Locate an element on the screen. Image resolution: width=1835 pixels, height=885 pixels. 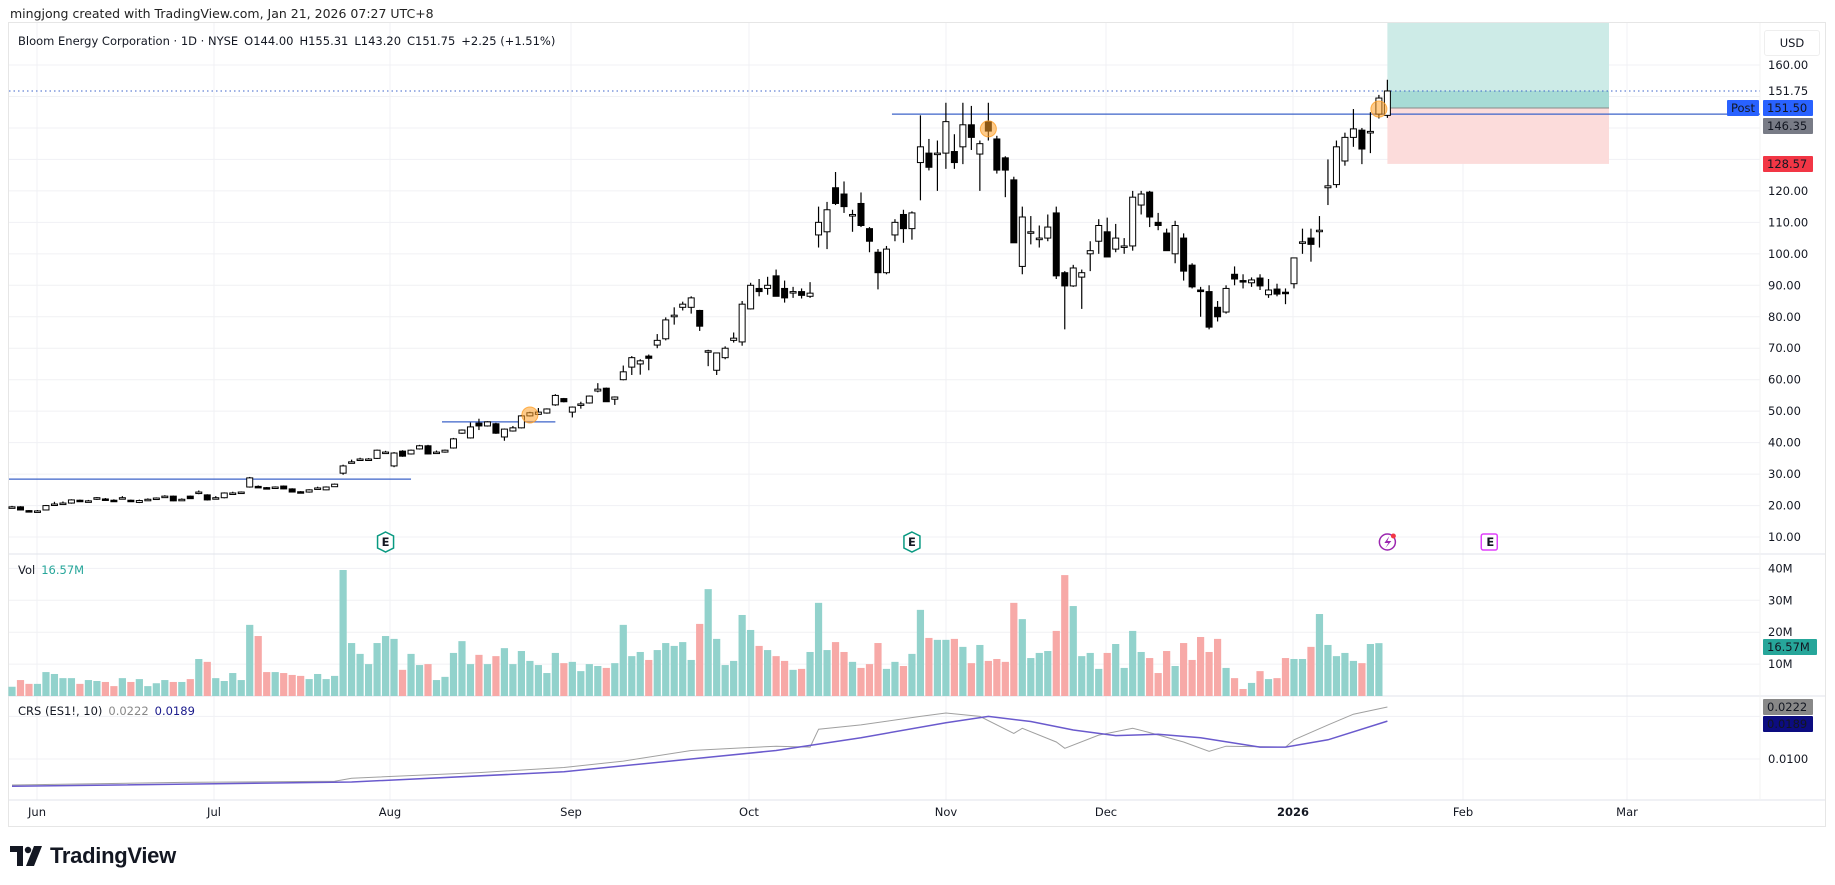
lightning-icon is located at coordinates (1387, 542).